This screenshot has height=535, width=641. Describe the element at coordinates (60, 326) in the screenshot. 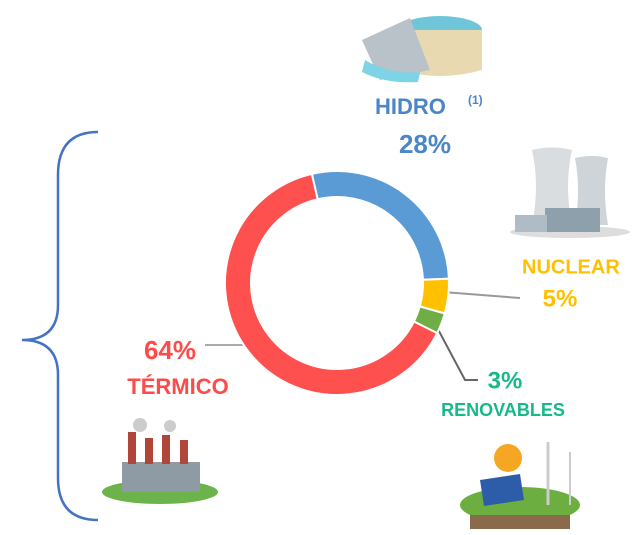

I see `brace` at that location.